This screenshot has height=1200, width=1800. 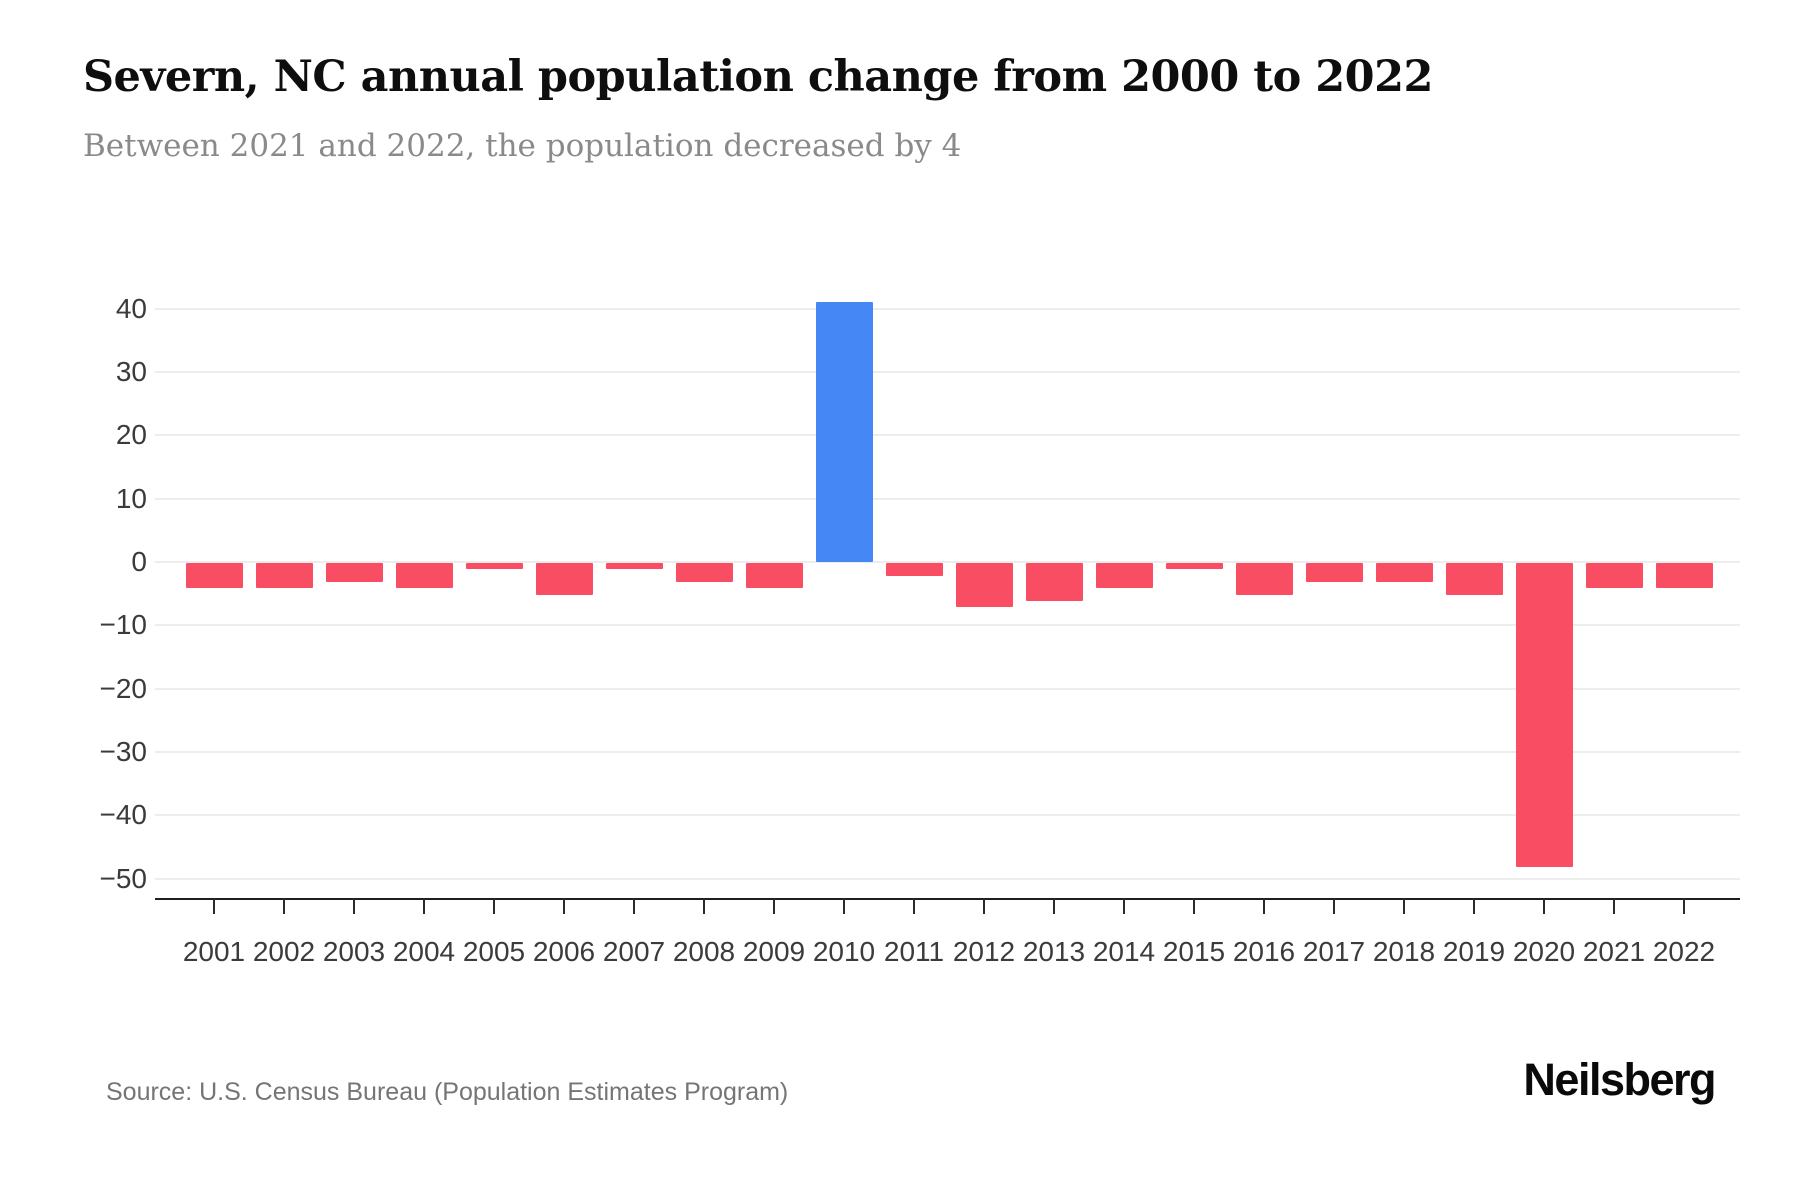 What do you see at coordinates (774, 576) in the screenshot?
I see `bar-2009` at bounding box center [774, 576].